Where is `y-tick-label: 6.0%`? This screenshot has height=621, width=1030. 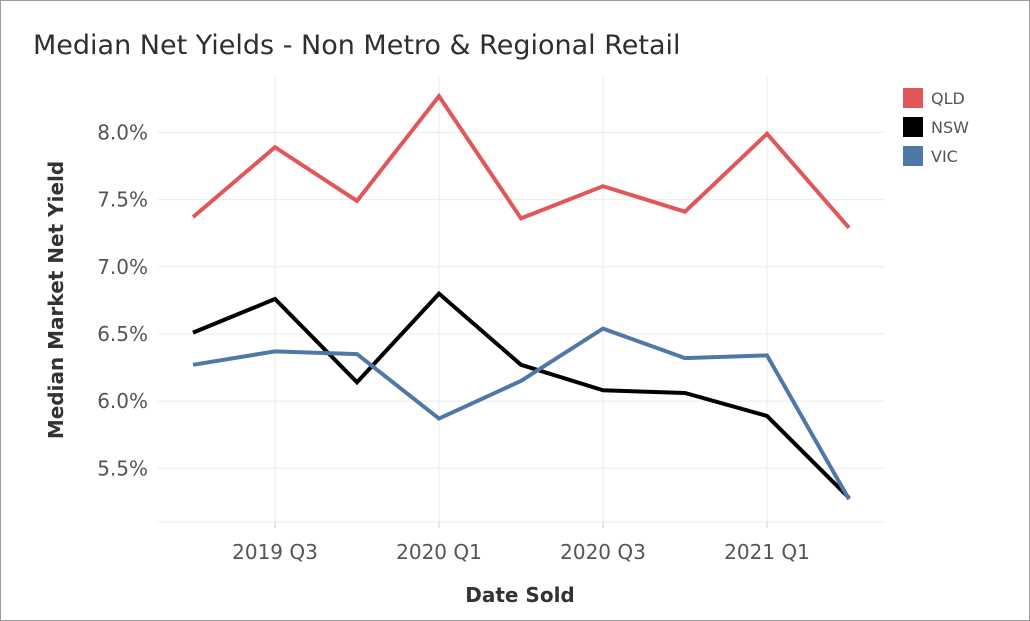
y-tick-label: 6.0% is located at coordinates (122, 401).